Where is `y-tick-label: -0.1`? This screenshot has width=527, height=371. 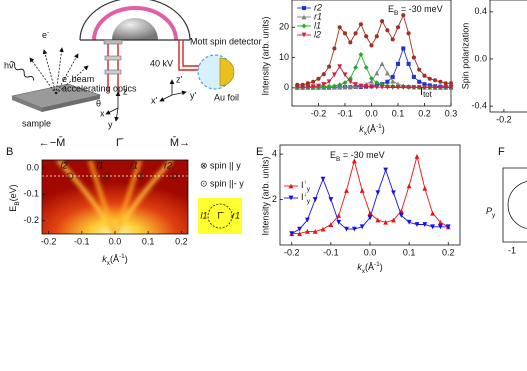 y-tick-label: -0.1 is located at coordinates (31, 194).